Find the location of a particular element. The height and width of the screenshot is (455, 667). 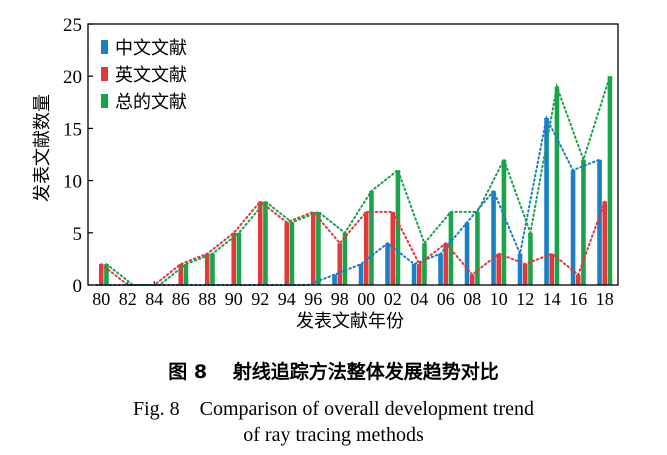

legend-swatch-total is located at coordinates (104, 101).